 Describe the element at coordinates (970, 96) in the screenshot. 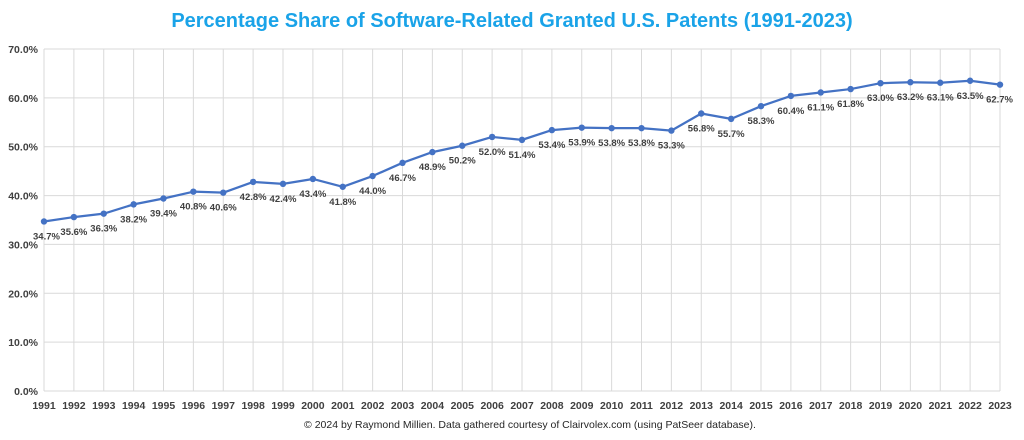

I see `data-label: 63.5%` at that location.